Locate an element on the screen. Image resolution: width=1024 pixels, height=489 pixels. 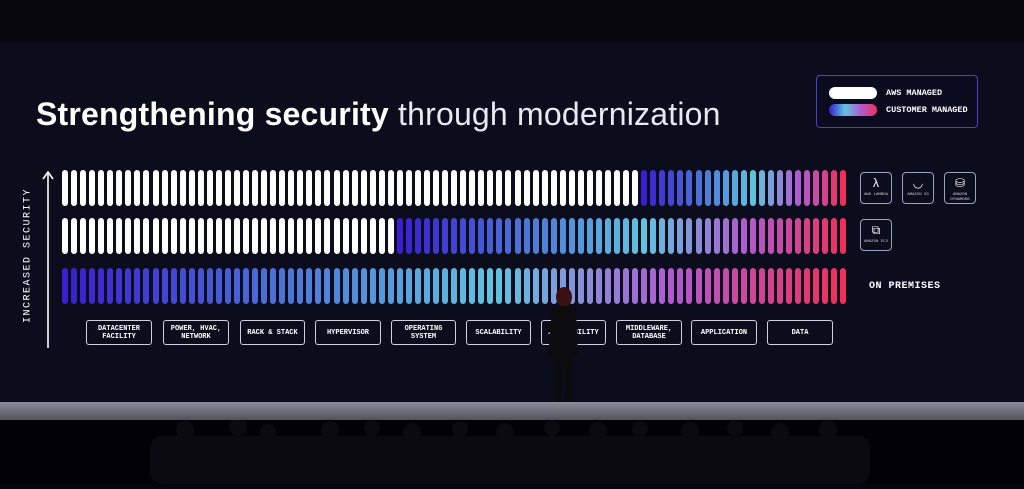
lambda-icon: λ is located at coordinates (876, 183).